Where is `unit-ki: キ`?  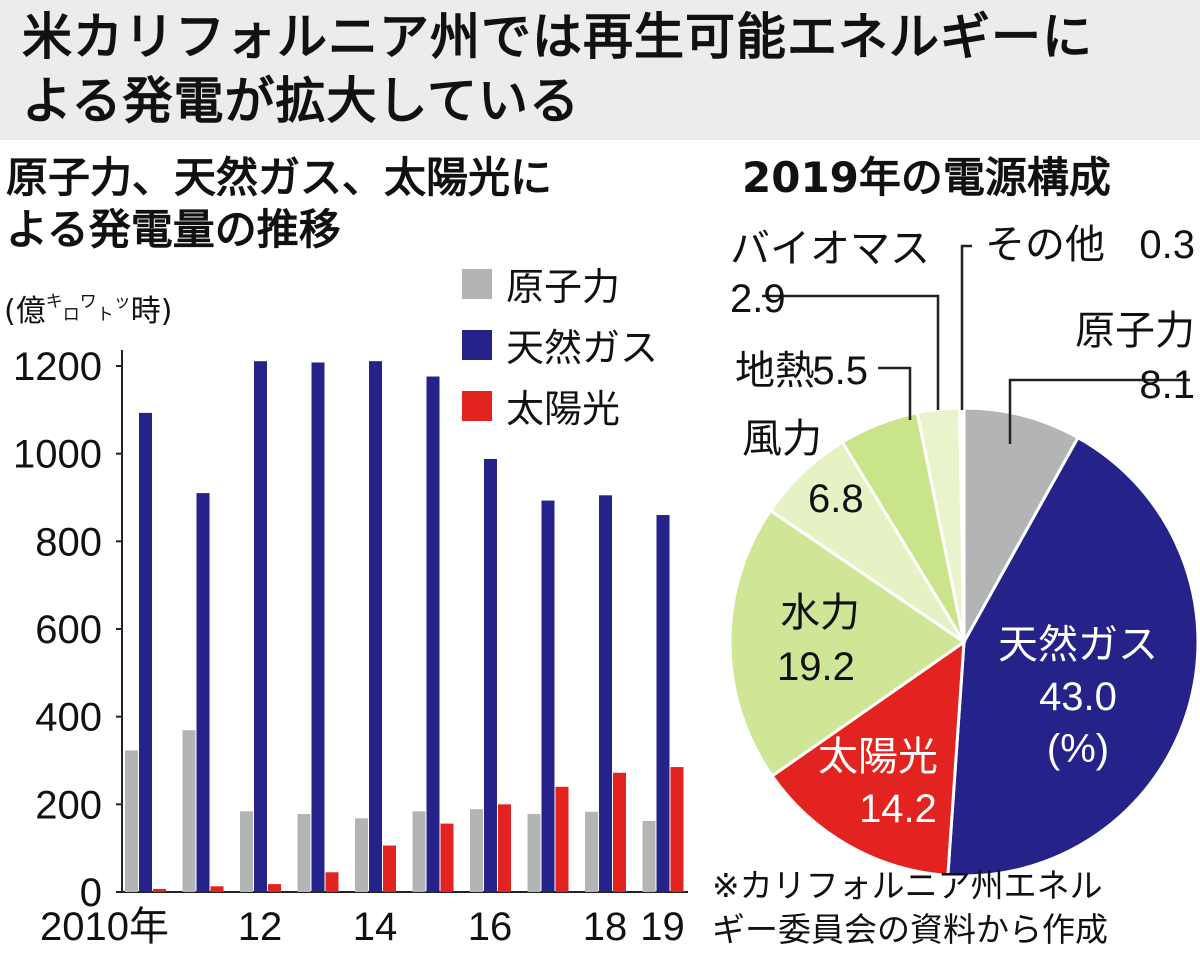
unit-ki: キ is located at coordinates (54, 302).